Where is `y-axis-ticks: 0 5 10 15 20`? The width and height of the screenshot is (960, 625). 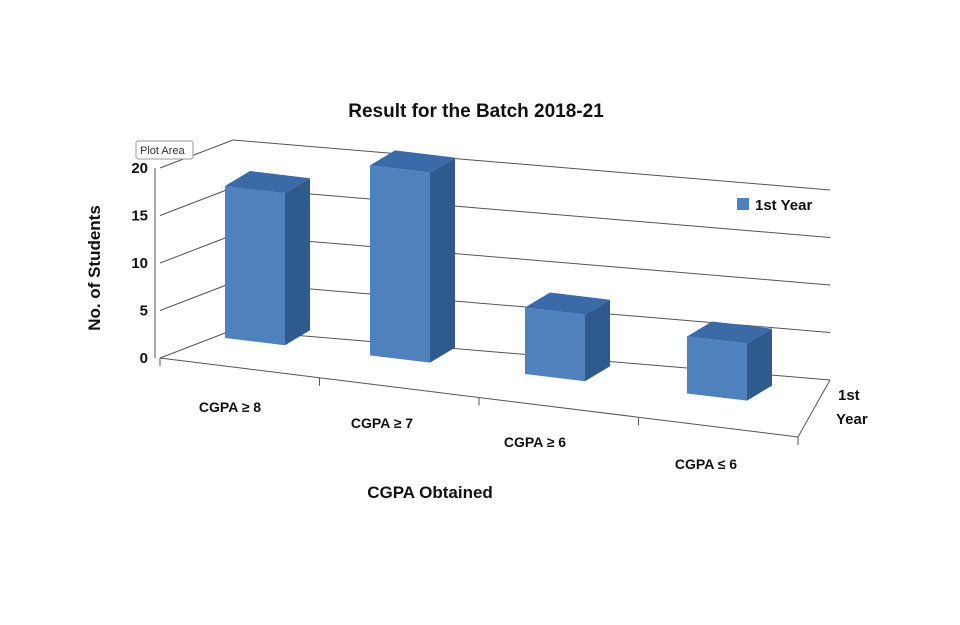
y-axis-ticks: 0 5 10 15 20 is located at coordinates (139, 263).